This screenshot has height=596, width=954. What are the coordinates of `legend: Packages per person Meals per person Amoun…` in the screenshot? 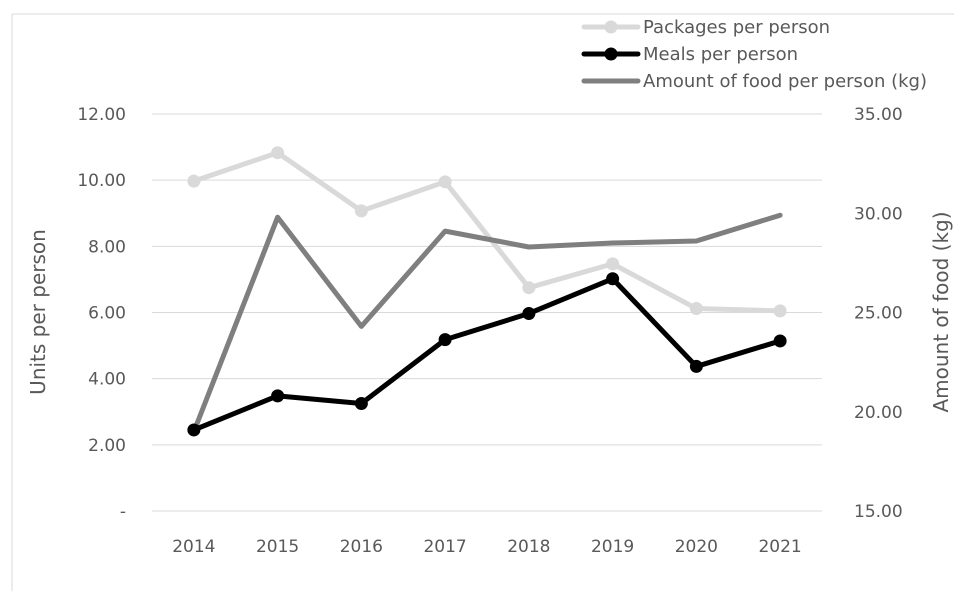 It's located at (754, 54).